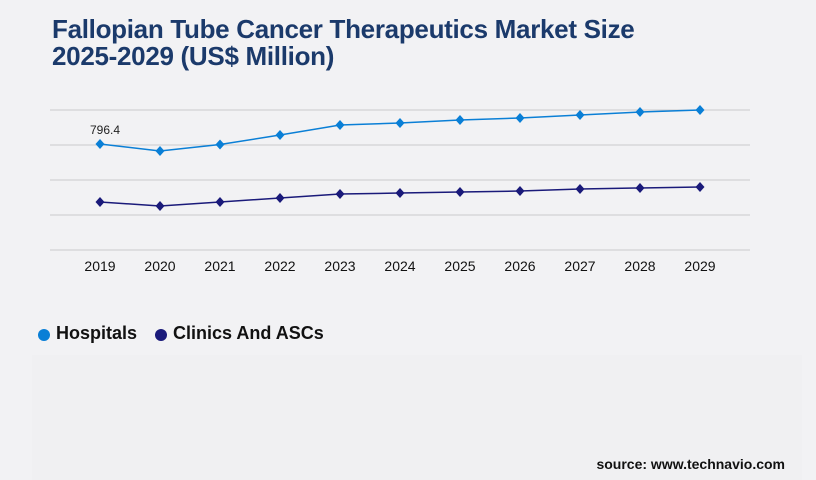 The width and height of the screenshot is (816, 480). Describe the element at coordinates (159, 266) in the screenshot. I see `x-tick-label: 2020` at that location.